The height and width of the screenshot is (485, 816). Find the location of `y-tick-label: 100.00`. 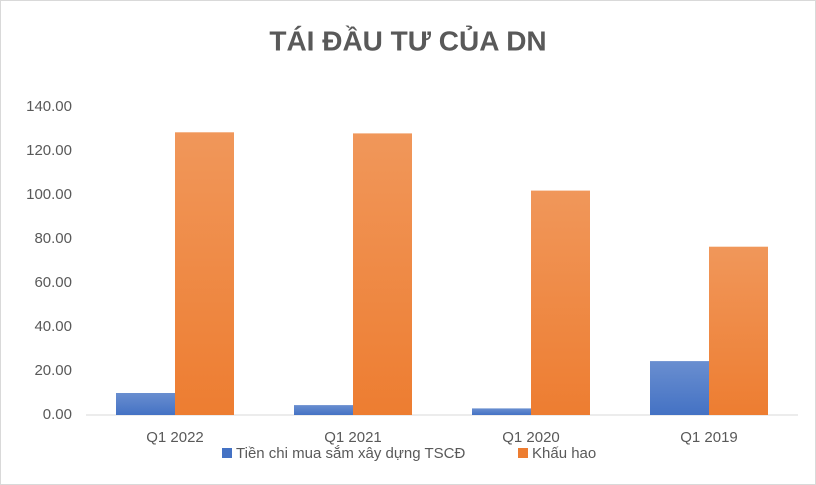

y-tick-label: 100.00 is located at coordinates (49, 194).